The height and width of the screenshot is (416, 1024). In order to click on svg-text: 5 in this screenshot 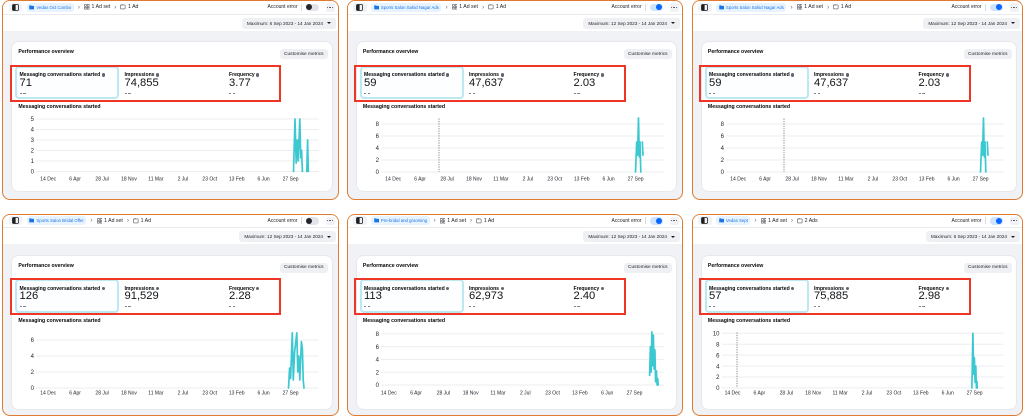, I will do `click(33, 120)`.